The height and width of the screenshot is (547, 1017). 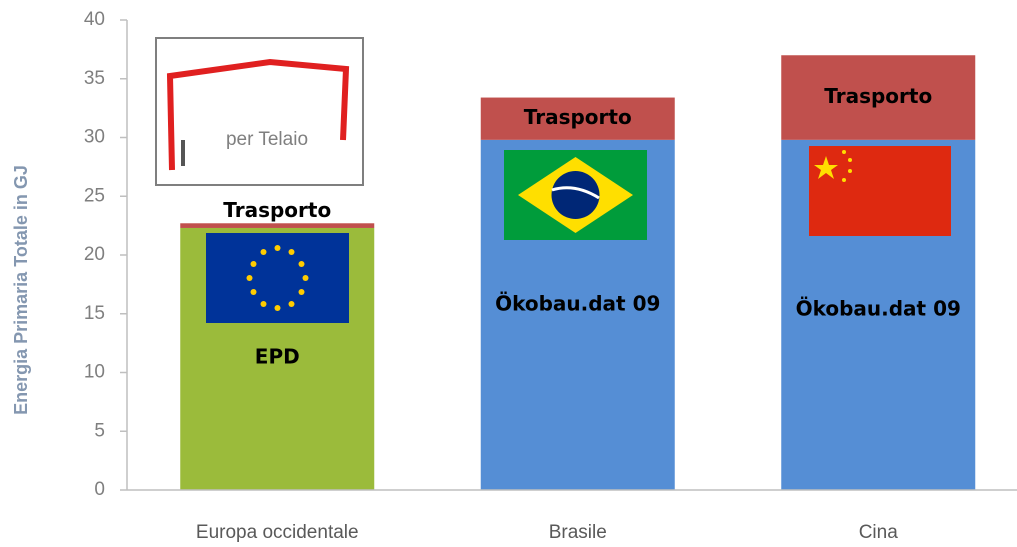 I want to click on china-star, so click(x=826, y=167).